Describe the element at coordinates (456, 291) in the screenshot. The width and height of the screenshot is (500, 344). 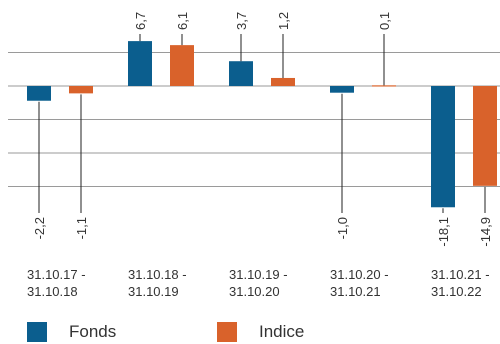
I see `category-label-4-line2: 31.10.22` at that location.